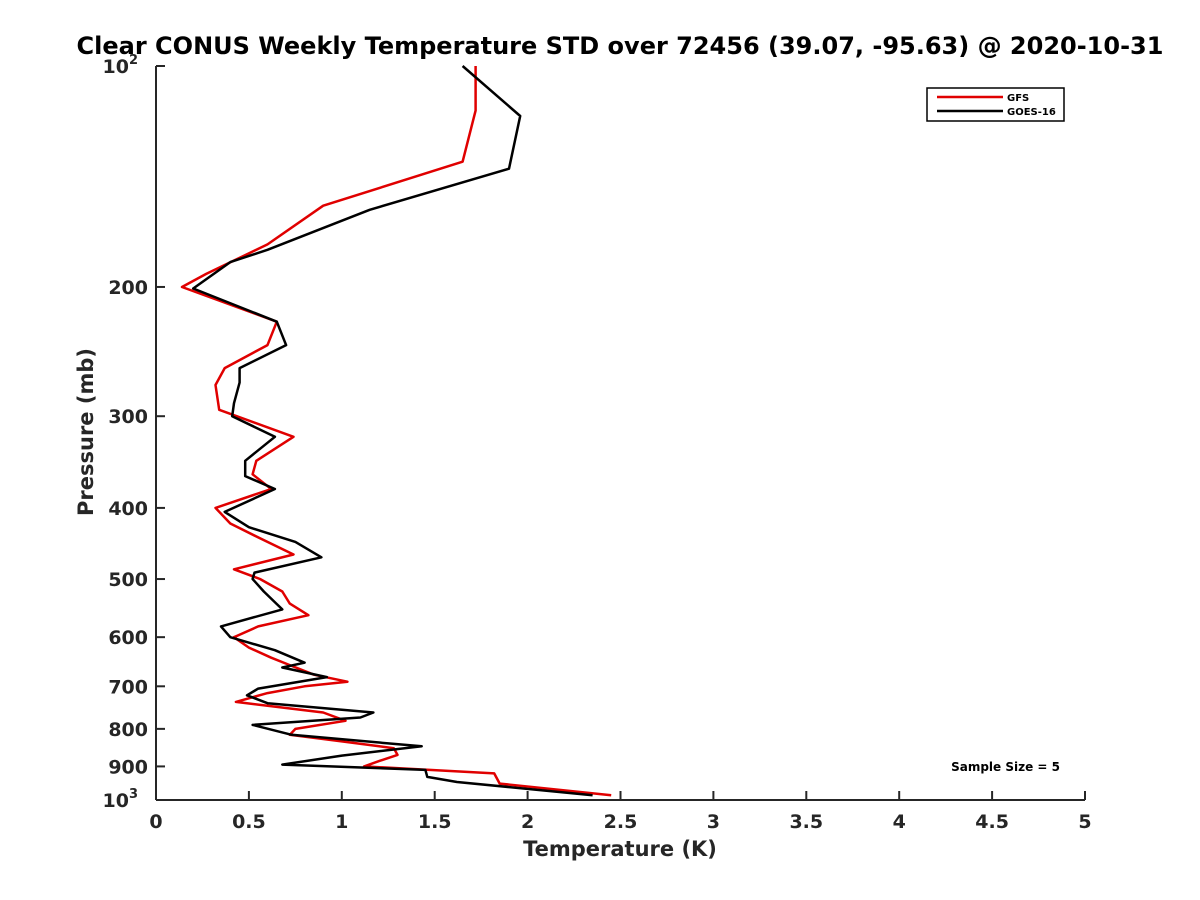 The image size is (1200, 900). I want to click on y-tick-base: 300, so click(128, 417).